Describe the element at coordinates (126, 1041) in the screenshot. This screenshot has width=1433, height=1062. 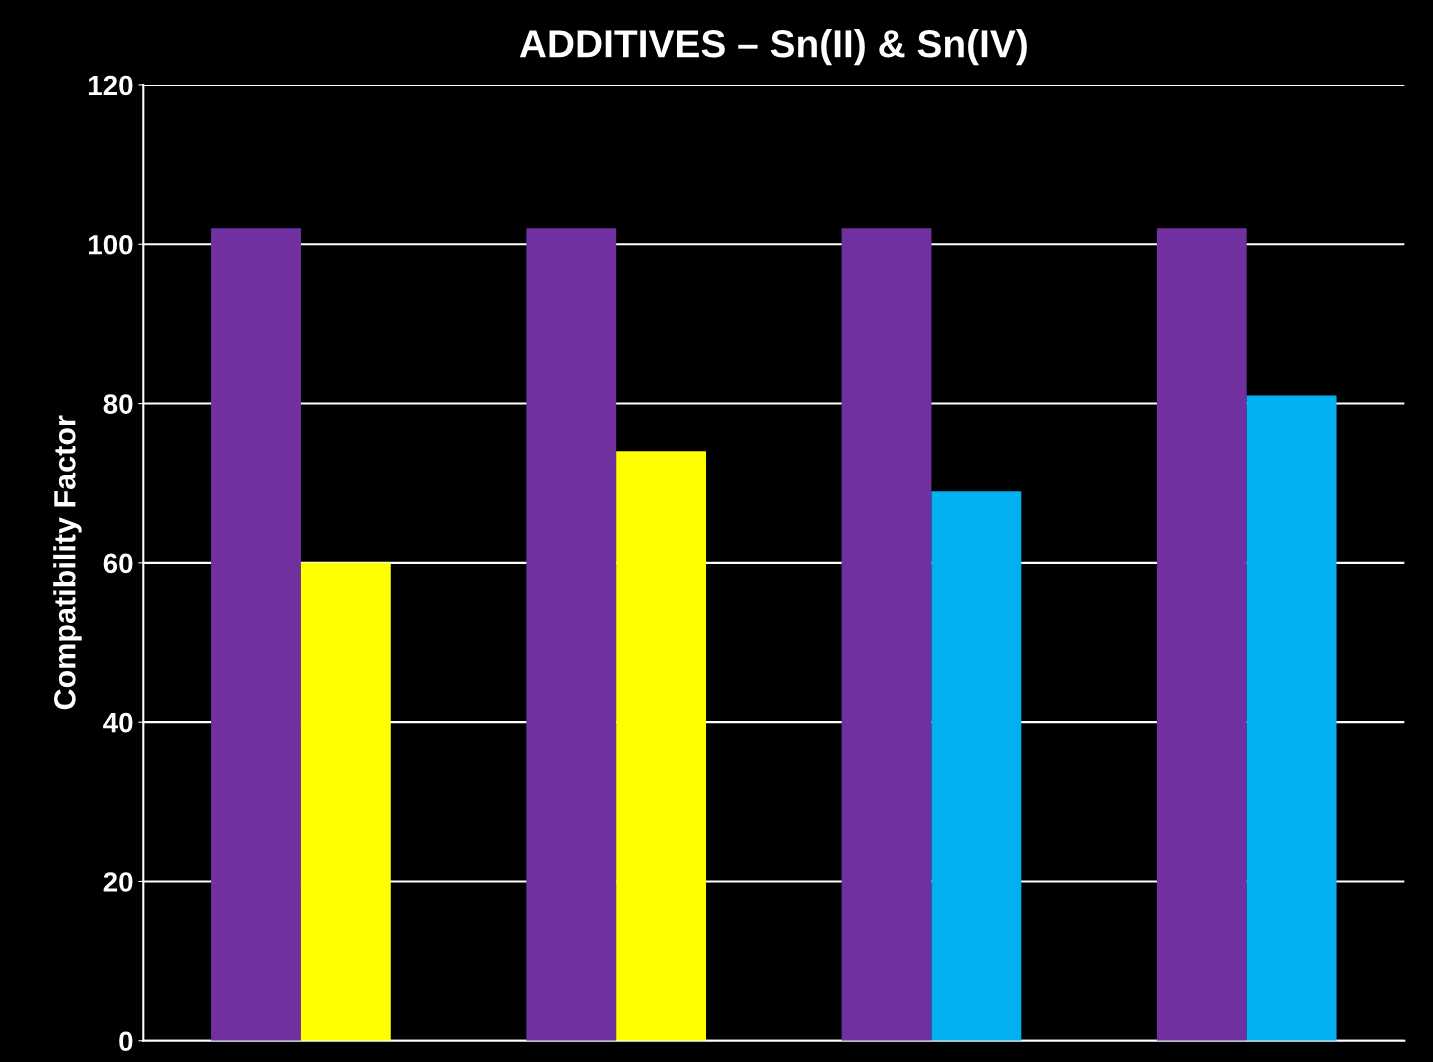
I see `y-tick-label: 0` at that location.